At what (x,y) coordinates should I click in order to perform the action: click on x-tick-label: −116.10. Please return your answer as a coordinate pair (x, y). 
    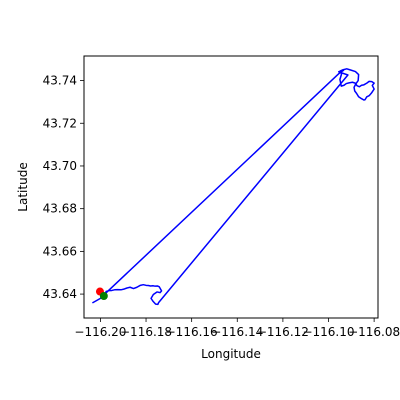
    Looking at the image, I should click on (328, 332).